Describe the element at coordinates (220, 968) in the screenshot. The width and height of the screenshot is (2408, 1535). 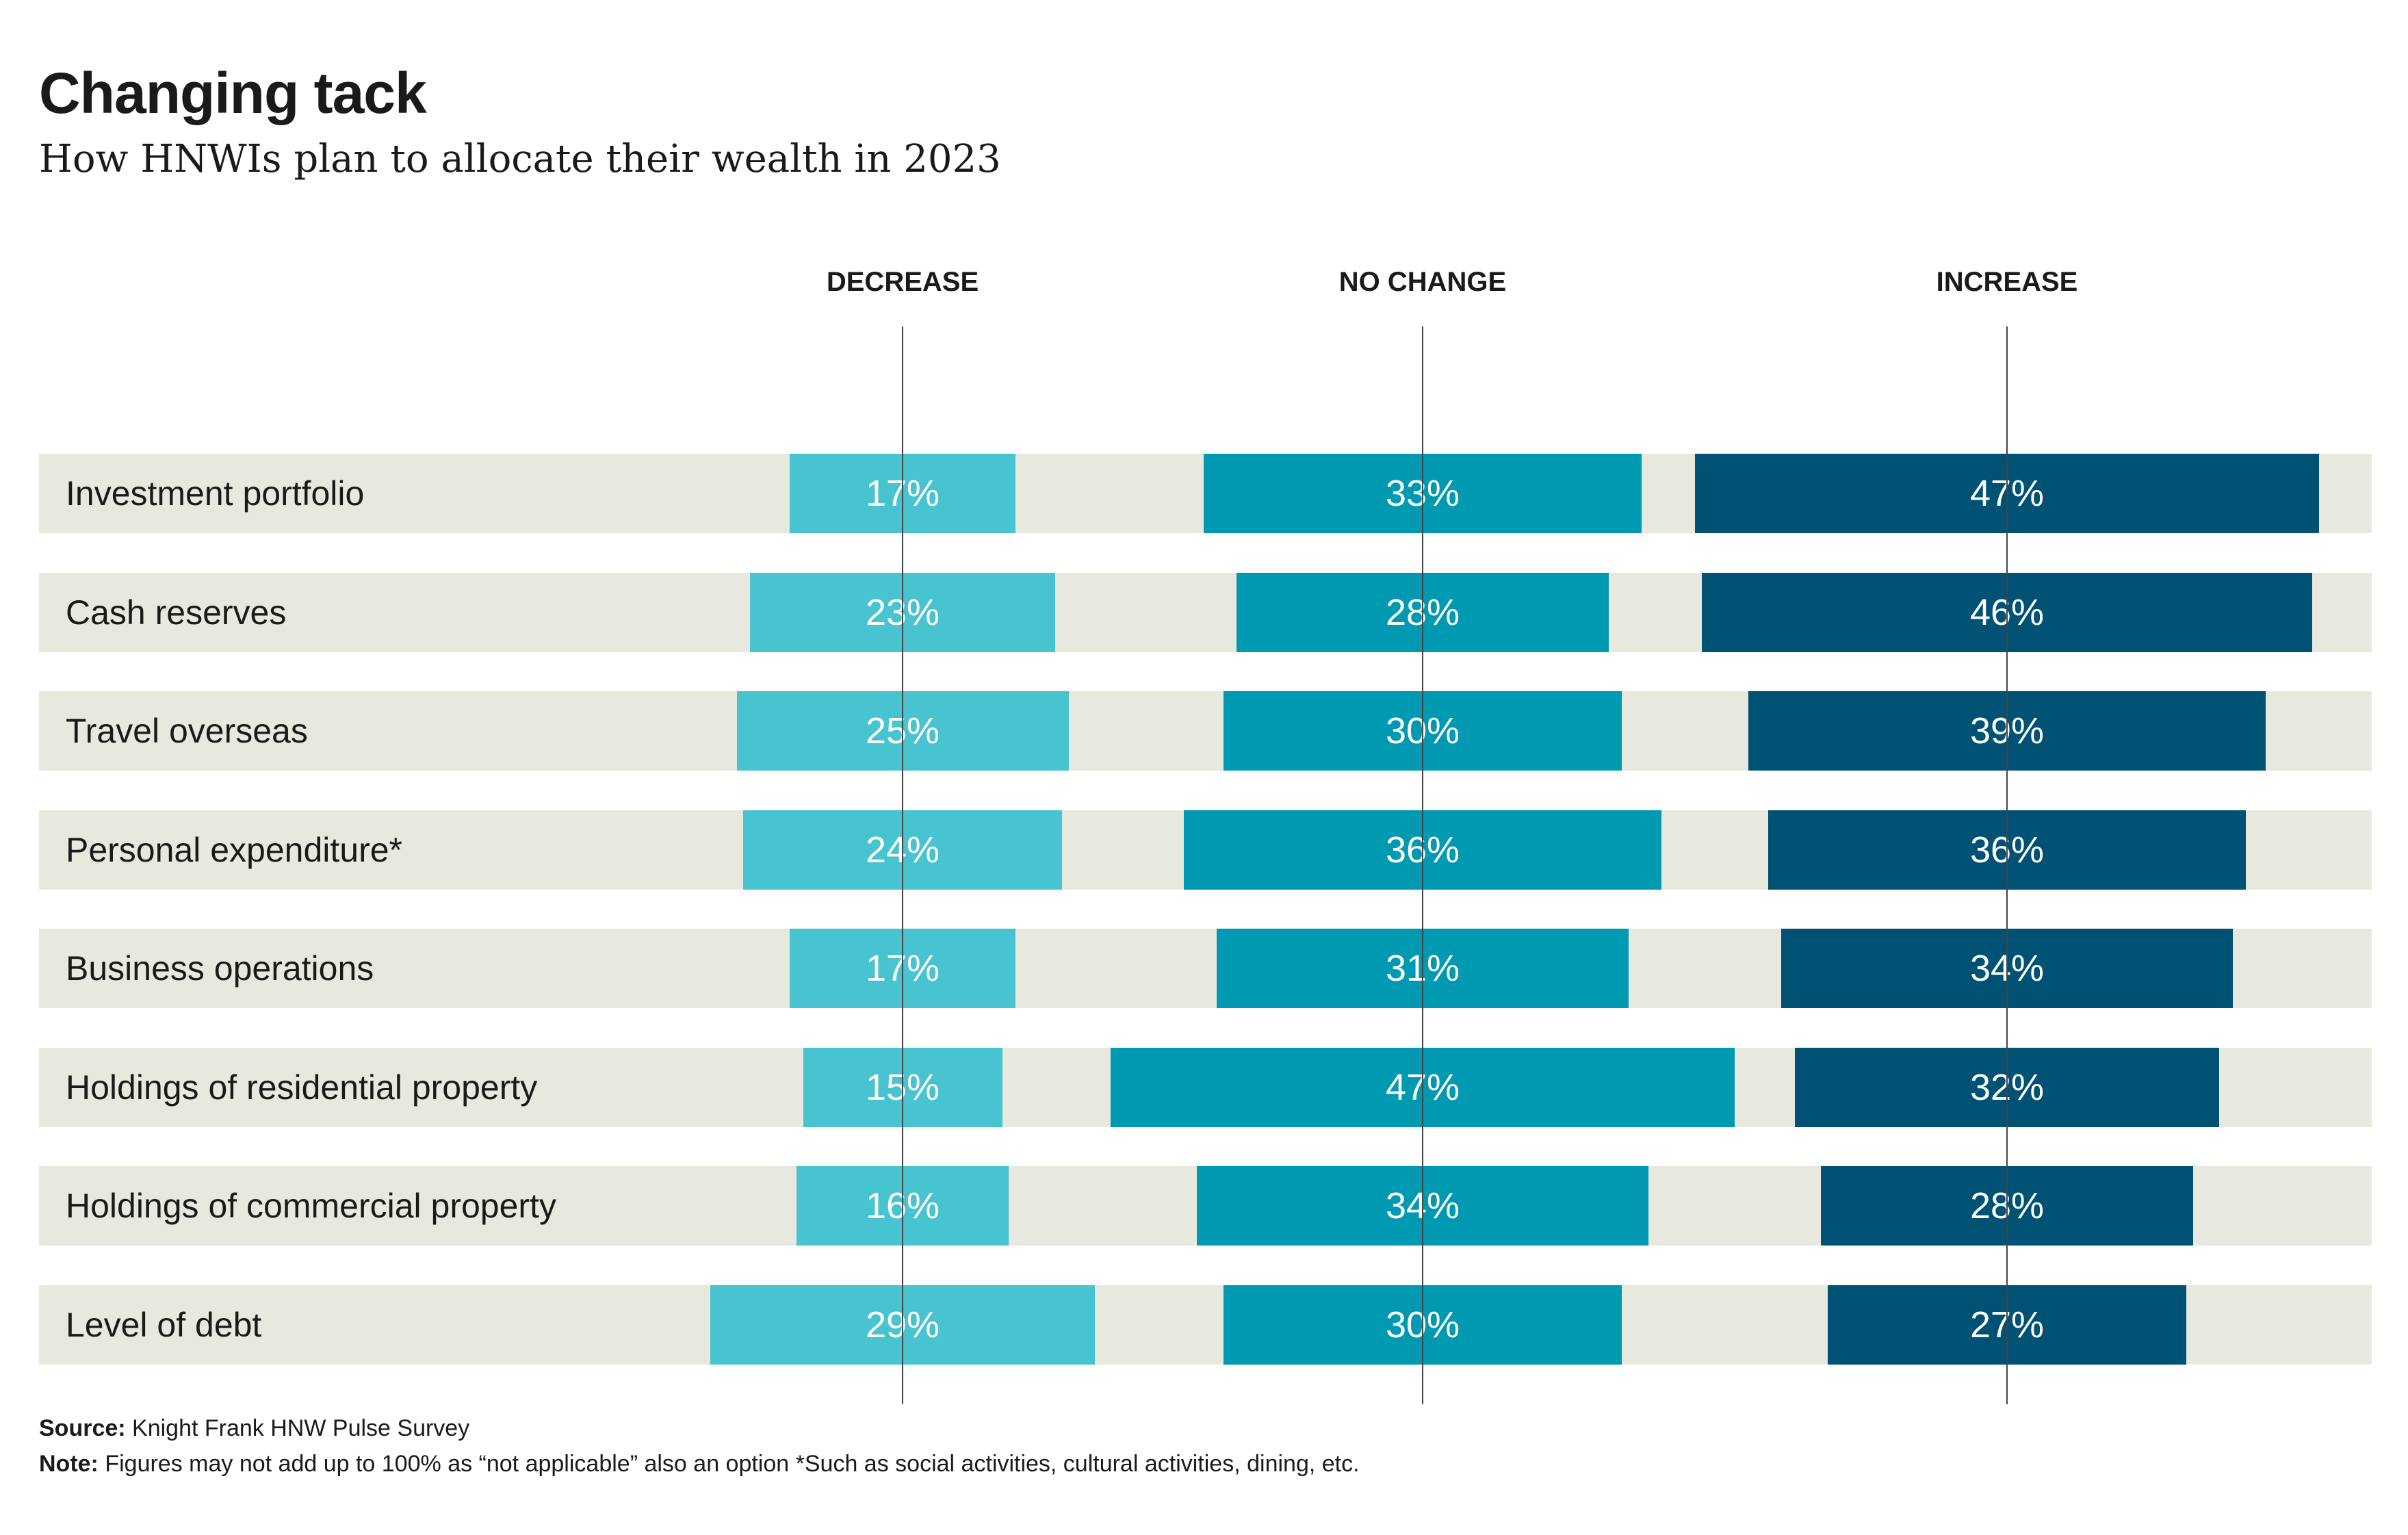
I see `category-label: Business operations` at that location.